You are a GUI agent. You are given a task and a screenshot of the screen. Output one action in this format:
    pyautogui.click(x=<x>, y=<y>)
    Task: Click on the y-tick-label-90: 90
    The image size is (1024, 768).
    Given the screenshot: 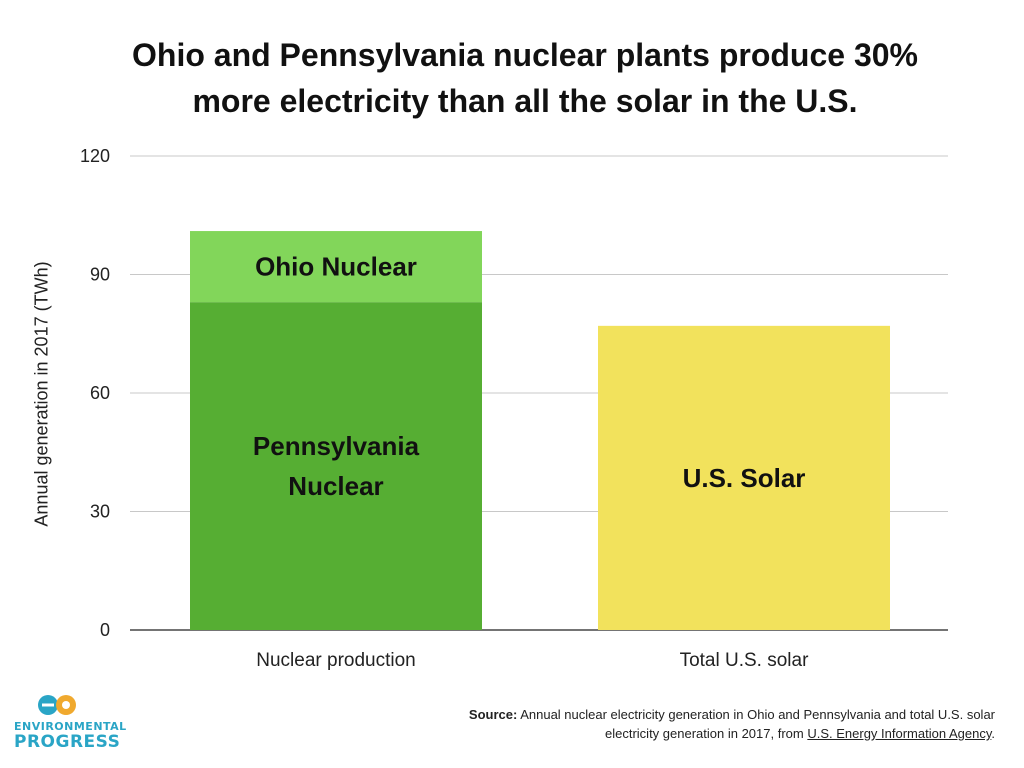 What is the action you would take?
    pyautogui.click(x=100, y=275)
    